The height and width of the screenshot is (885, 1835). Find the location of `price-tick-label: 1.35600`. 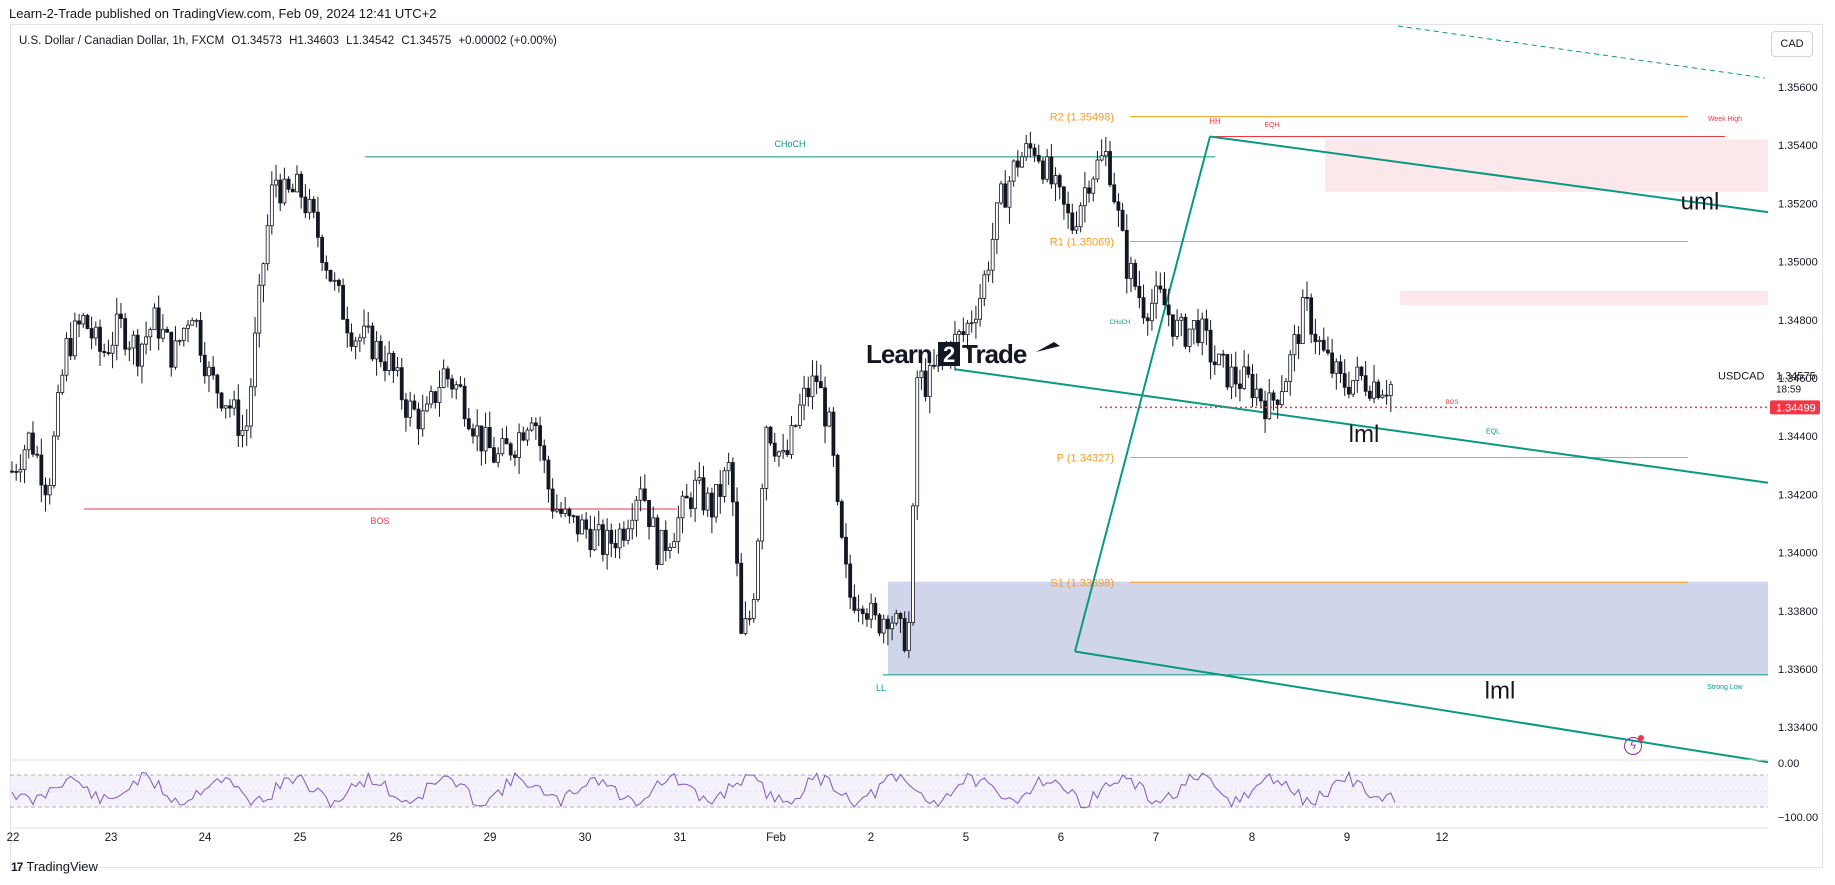

price-tick-label: 1.35600 is located at coordinates (1798, 88).